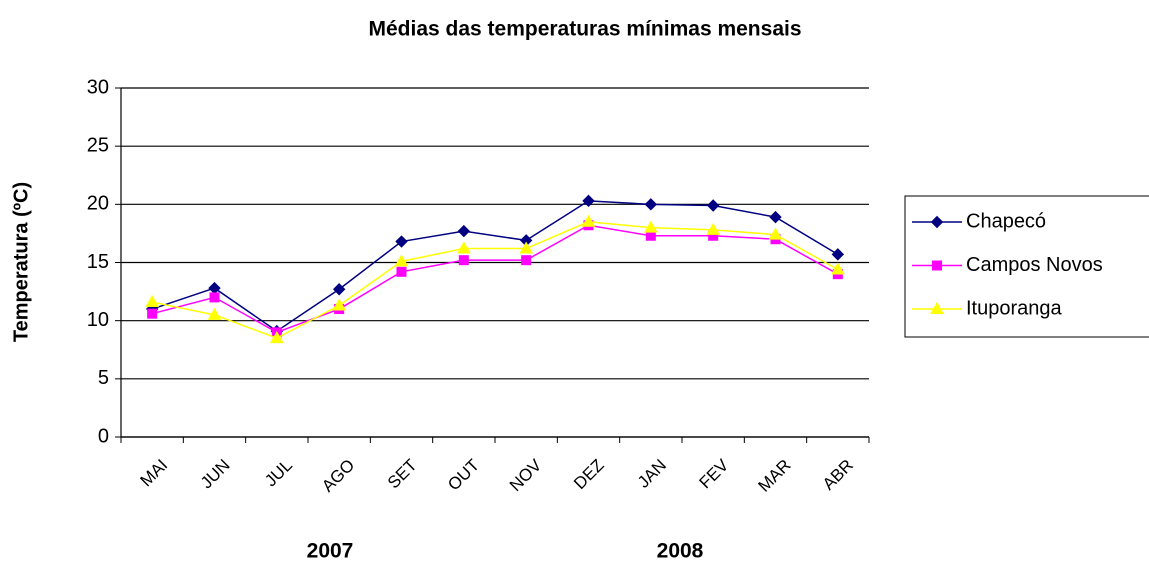 The width and height of the screenshot is (1149, 564). What do you see at coordinates (98, 87) in the screenshot?
I see `y-tick-label: 30` at bounding box center [98, 87].